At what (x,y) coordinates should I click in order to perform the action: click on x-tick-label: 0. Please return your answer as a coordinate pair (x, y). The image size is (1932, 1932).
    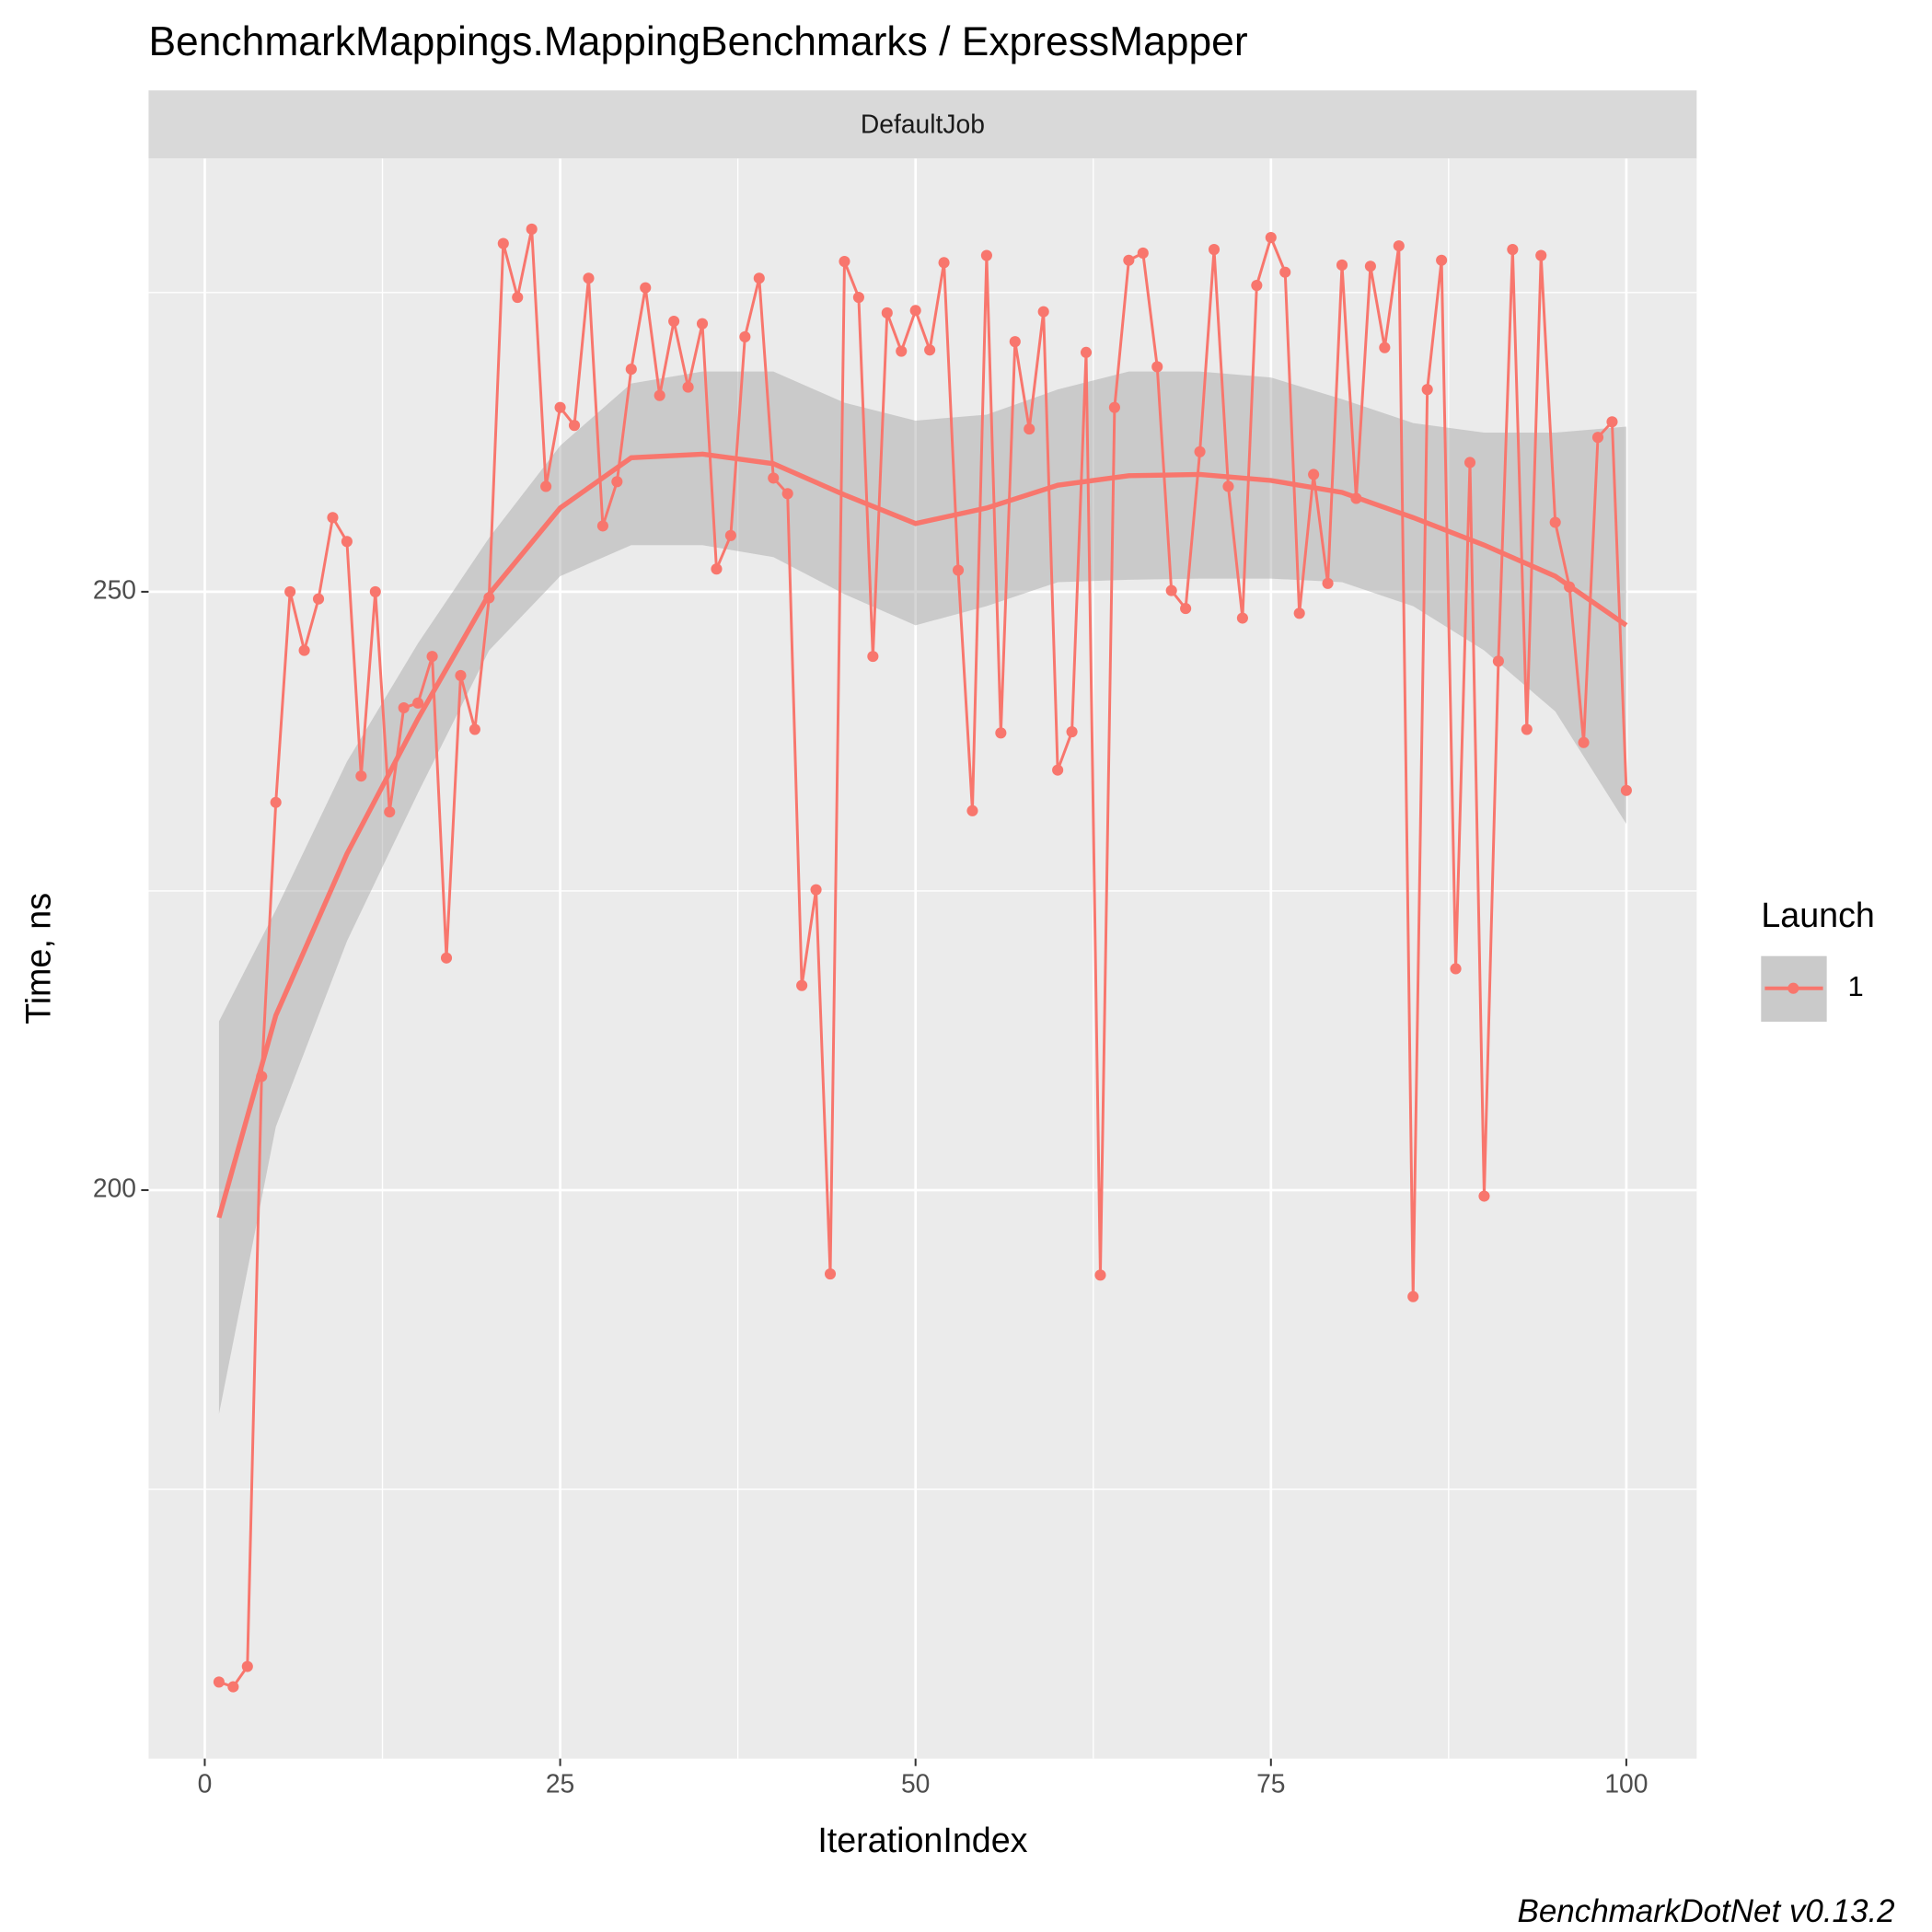
    Looking at the image, I should click on (206, 1784).